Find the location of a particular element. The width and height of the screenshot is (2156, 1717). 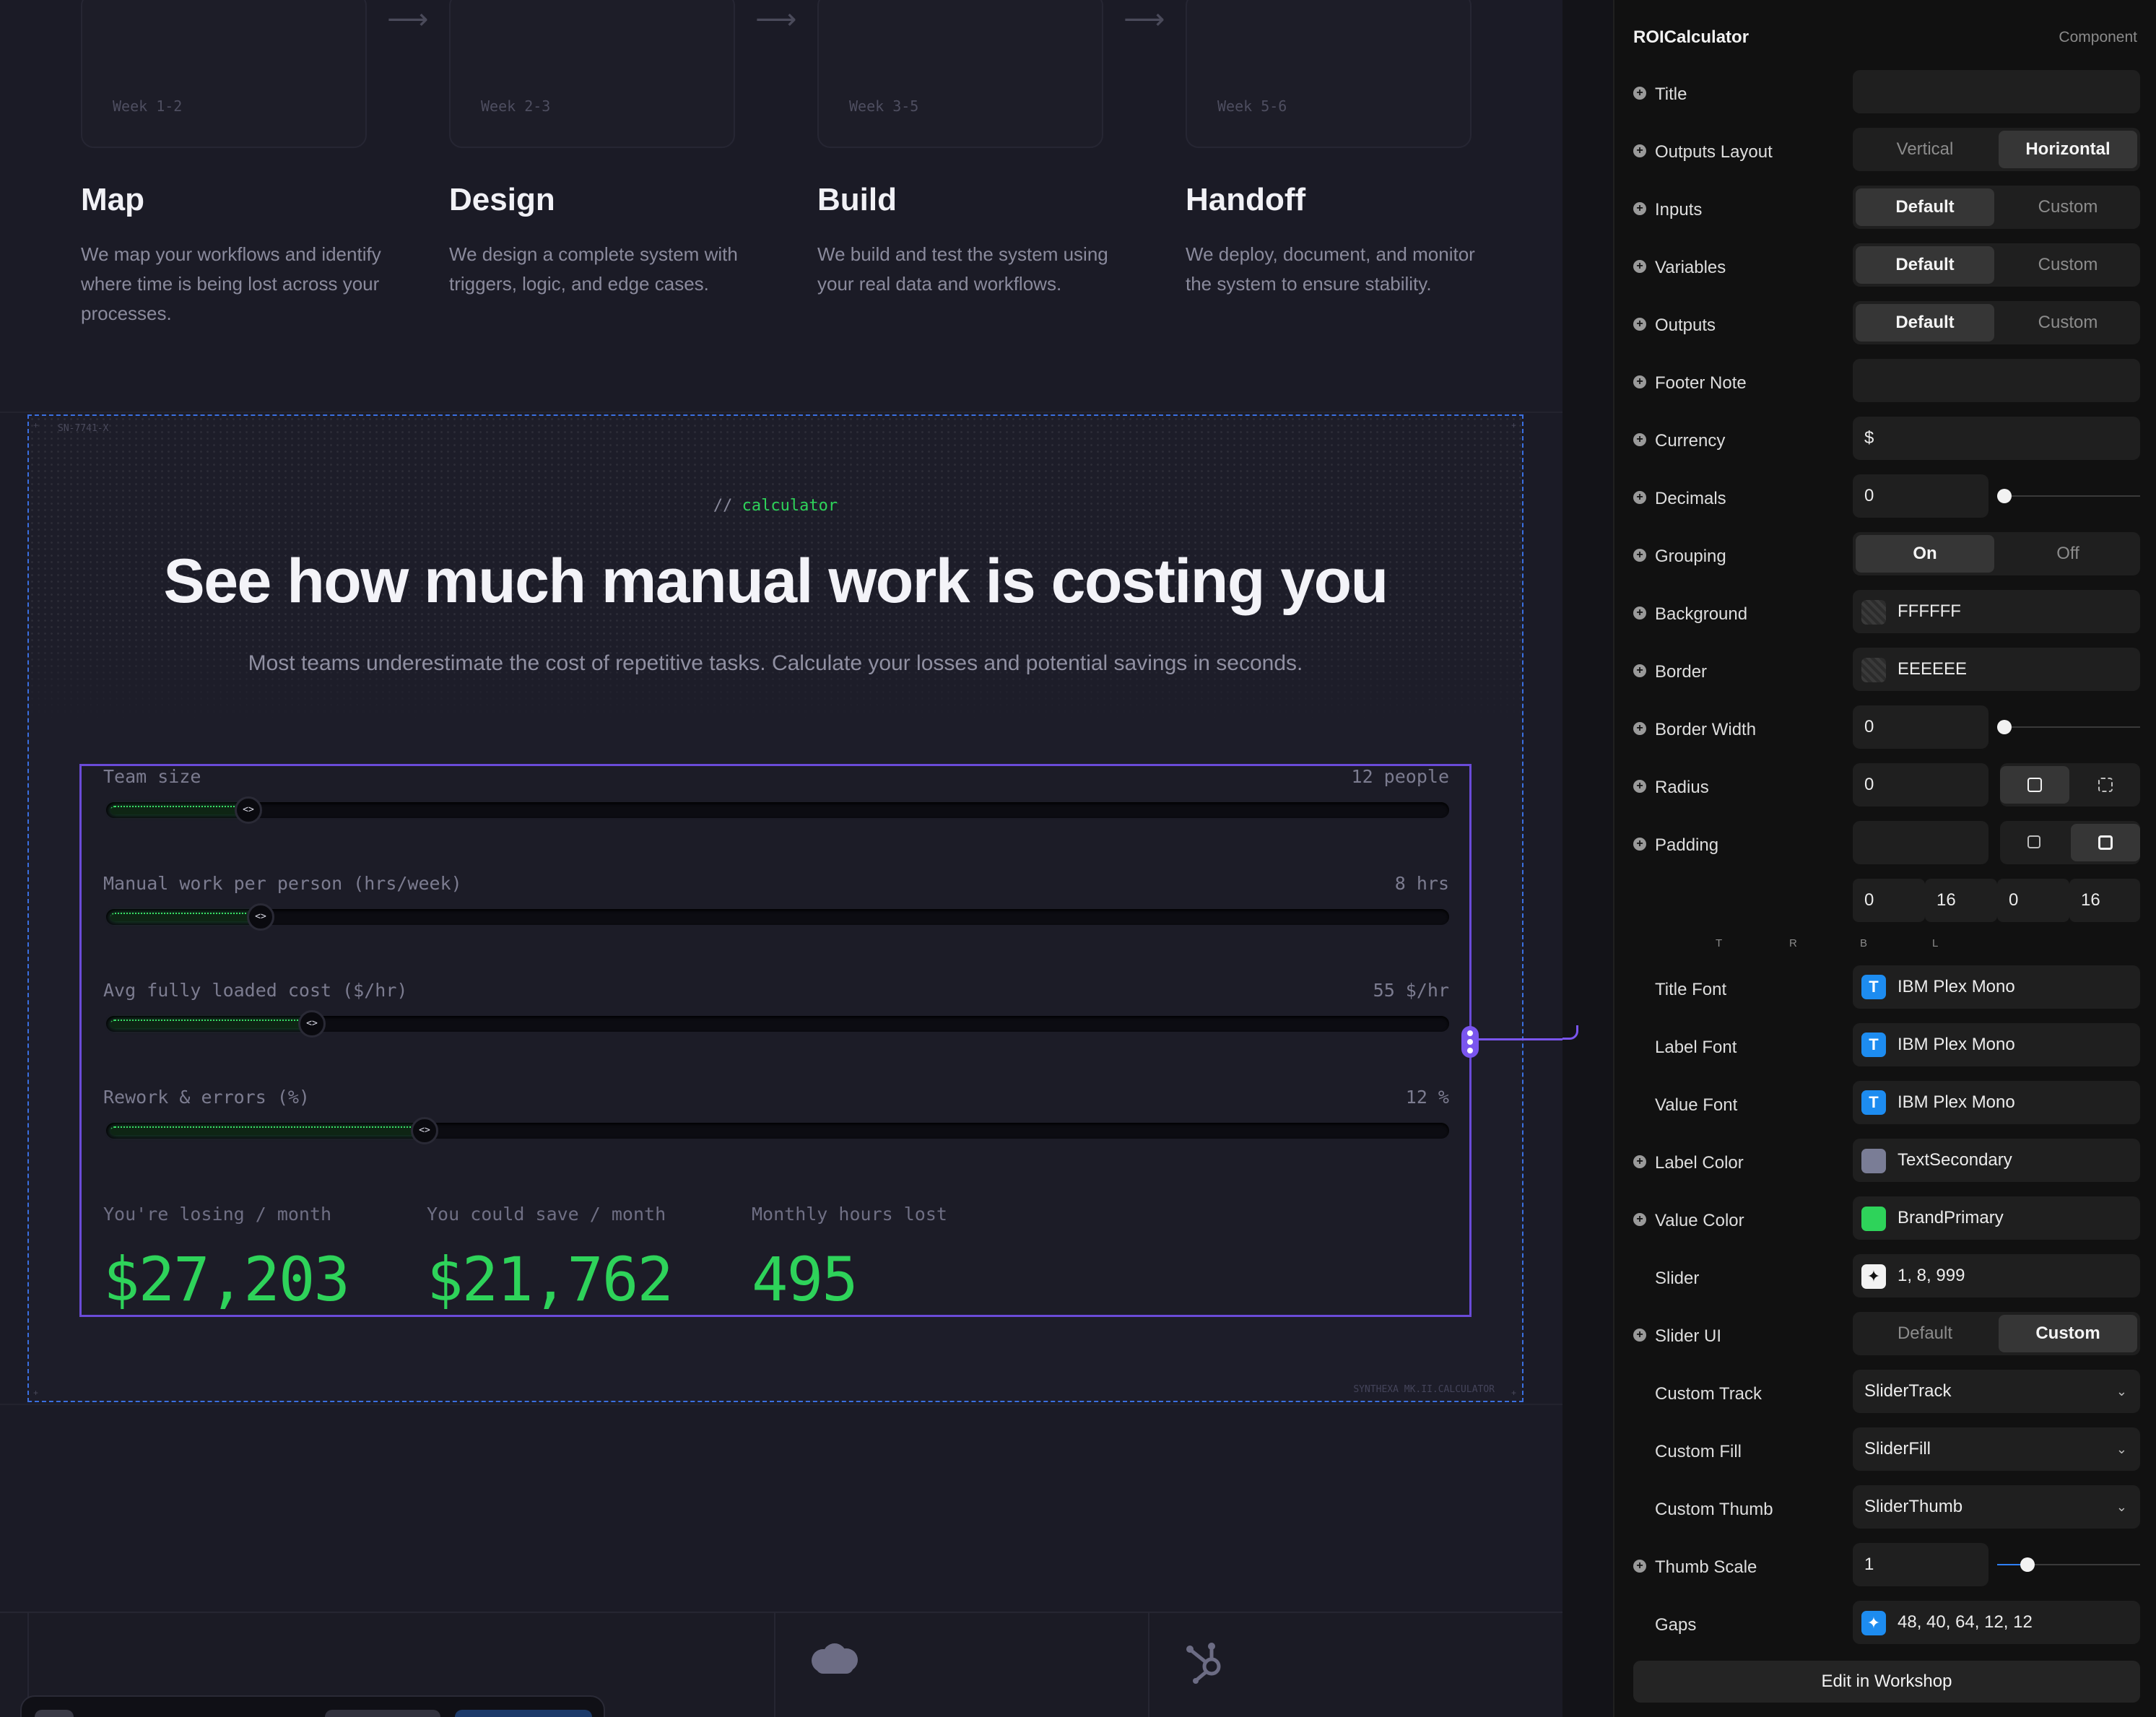

border-width-input: 0 is located at coordinates (1920, 727).